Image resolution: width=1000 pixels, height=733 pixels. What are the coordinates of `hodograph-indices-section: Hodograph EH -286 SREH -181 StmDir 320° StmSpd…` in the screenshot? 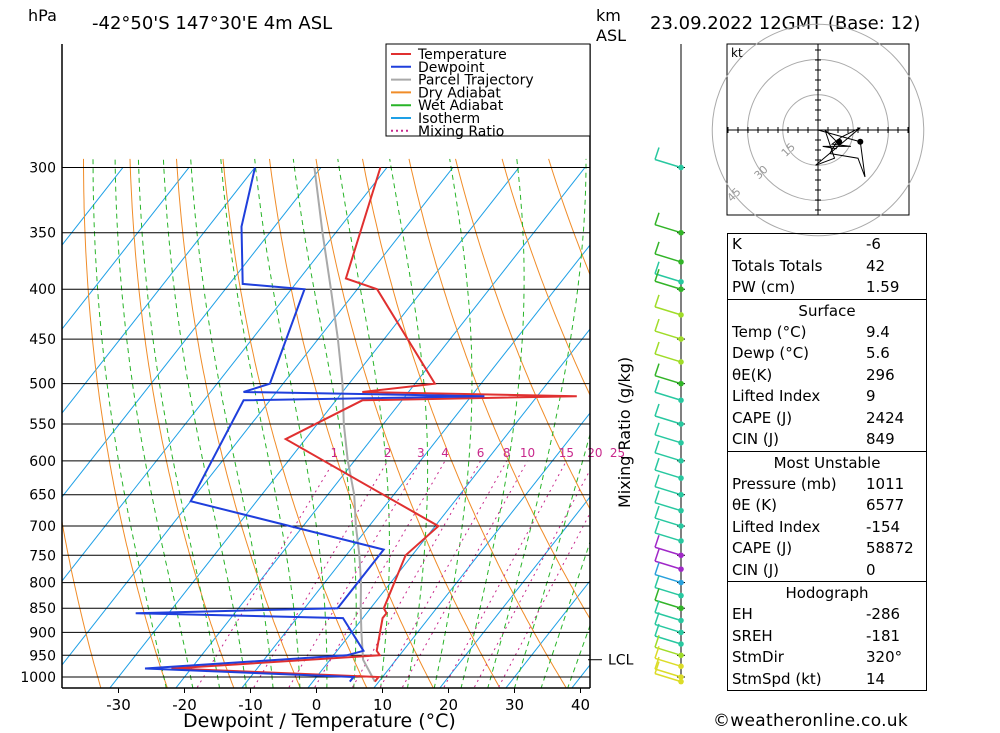 It's located at (827, 636).